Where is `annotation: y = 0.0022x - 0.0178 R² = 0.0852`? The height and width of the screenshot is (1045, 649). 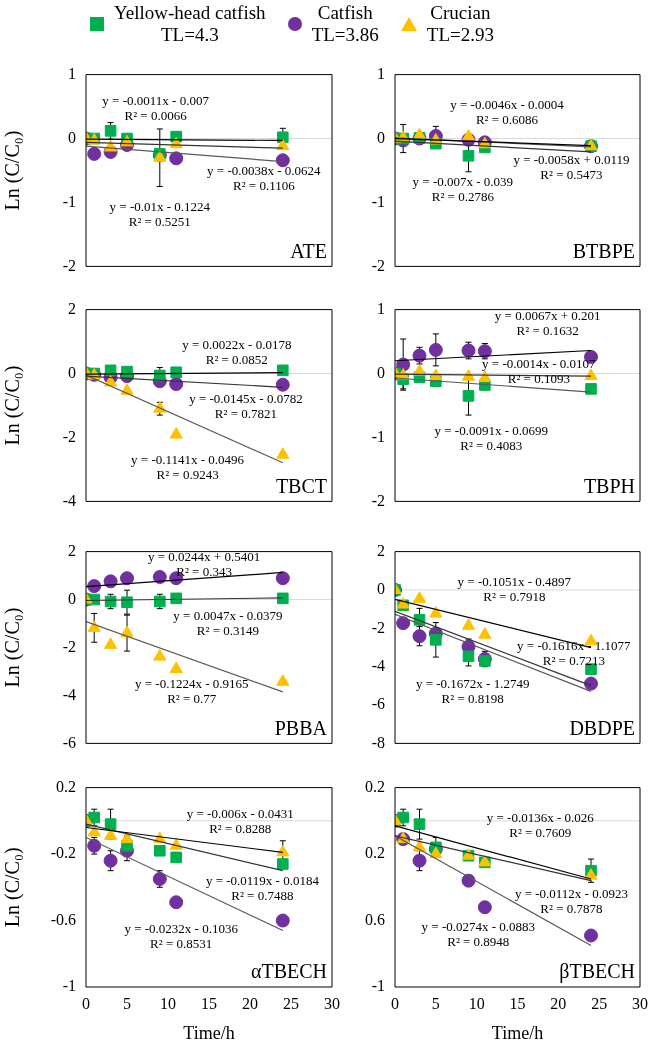 annotation: y = 0.0022x - 0.0178 R² = 0.0852 is located at coordinates (237, 352).